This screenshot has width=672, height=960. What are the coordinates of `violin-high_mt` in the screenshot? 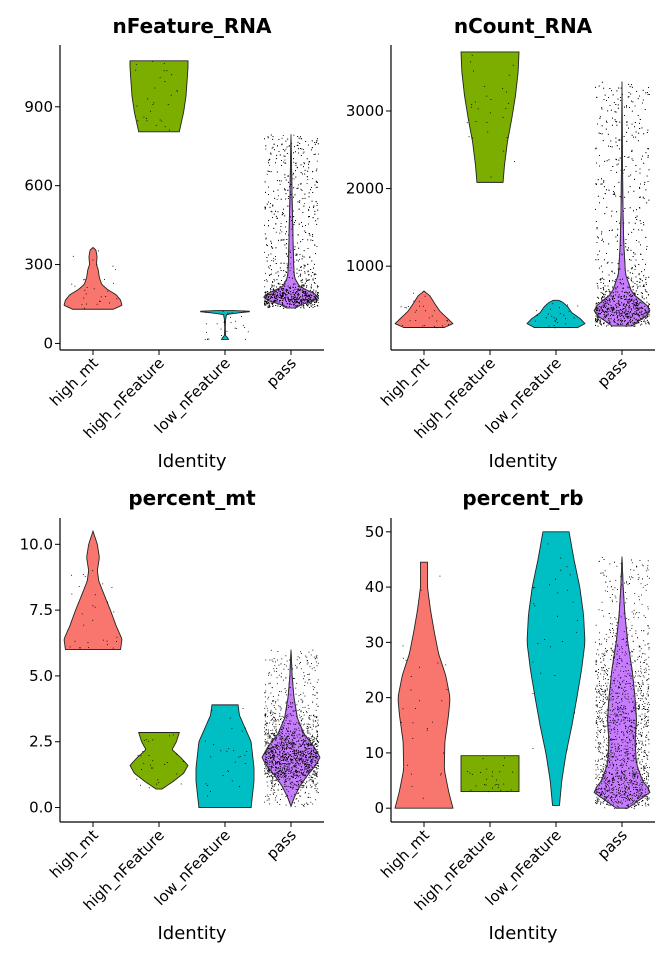 It's located at (424, 309).